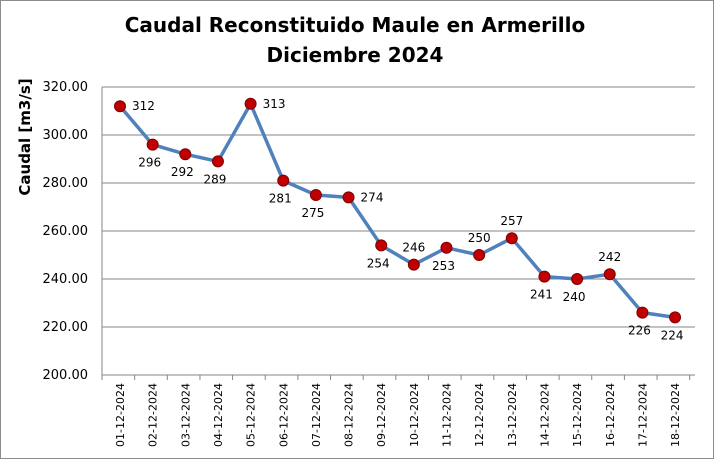 The height and width of the screenshot is (459, 714). Describe the element at coordinates (479, 415) in the screenshot. I see `x-tick-label: 12-12-2024` at that location.